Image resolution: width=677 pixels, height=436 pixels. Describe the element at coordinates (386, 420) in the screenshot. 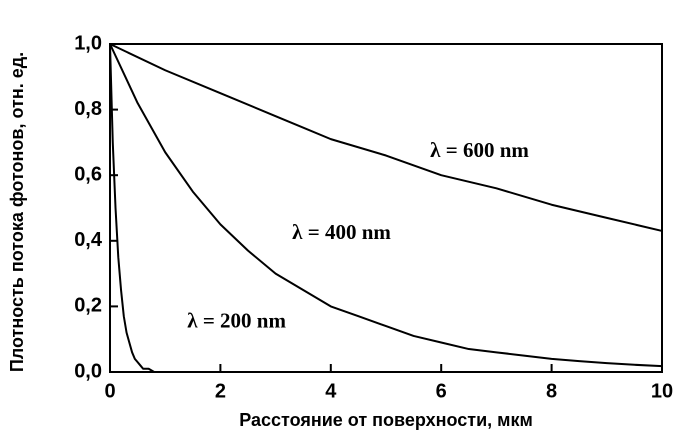

I see `x-axis-label: Расстояние от поверхности, мкм` at that location.